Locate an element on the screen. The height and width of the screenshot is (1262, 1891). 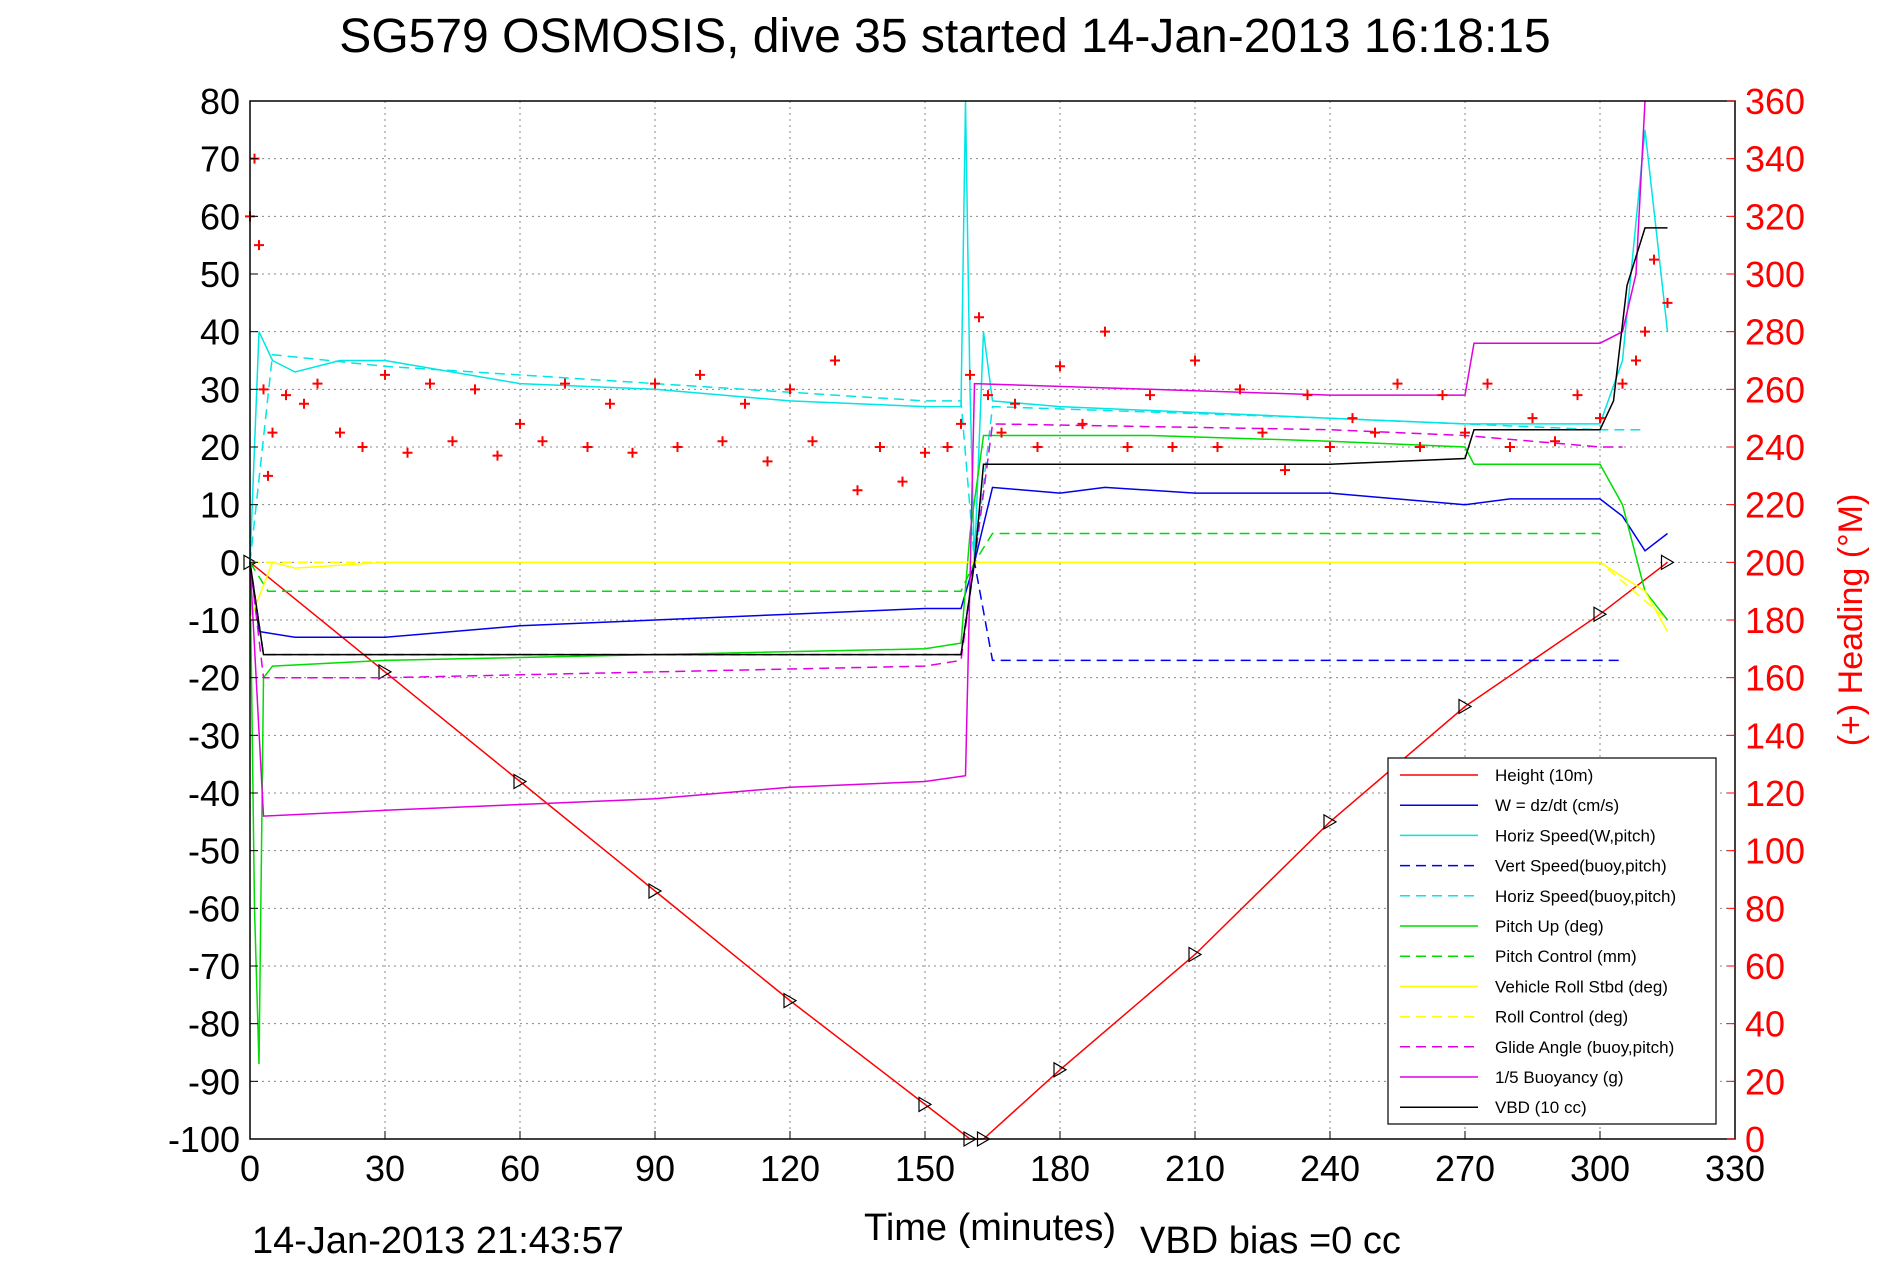
y-tick-label: -20 is located at coordinates (214, 678).